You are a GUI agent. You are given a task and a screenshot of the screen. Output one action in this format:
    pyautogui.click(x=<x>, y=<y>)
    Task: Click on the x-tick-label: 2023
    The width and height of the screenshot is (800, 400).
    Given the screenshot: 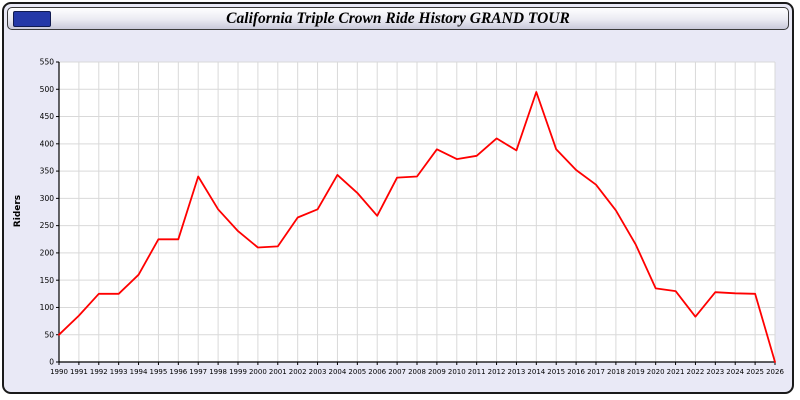 What is the action you would take?
    pyautogui.click(x=715, y=372)
    